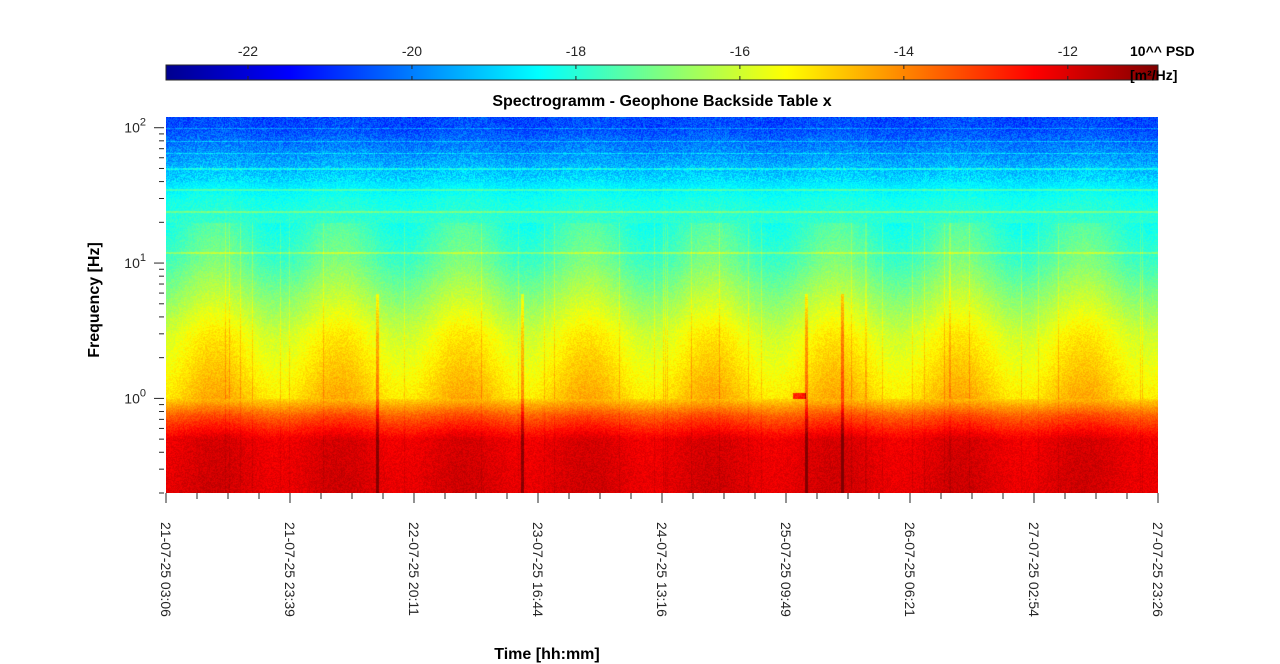  What do you see at coordinates (135, 126) in the screenshot?
I see `y-tick-label: 10²` at bounding box center [135, 126].